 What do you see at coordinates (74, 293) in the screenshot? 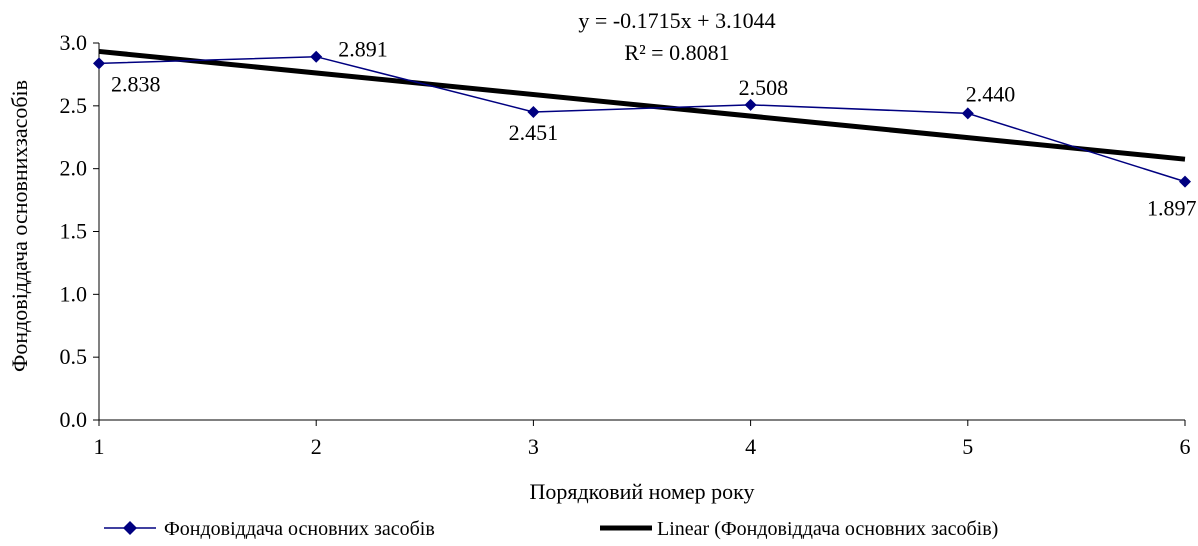
I see `y-tick-label: 1.0` at bounding box center [74, 293].